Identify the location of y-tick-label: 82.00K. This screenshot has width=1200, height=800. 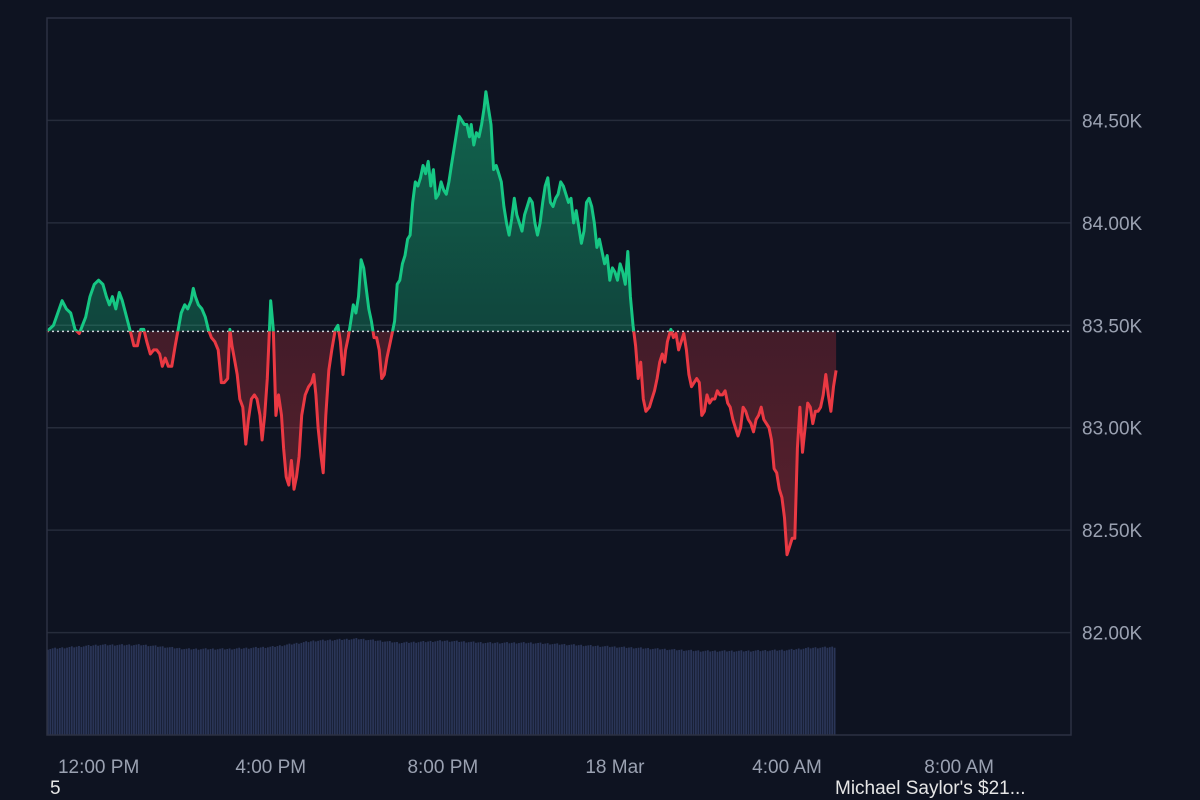
(1112, 634).